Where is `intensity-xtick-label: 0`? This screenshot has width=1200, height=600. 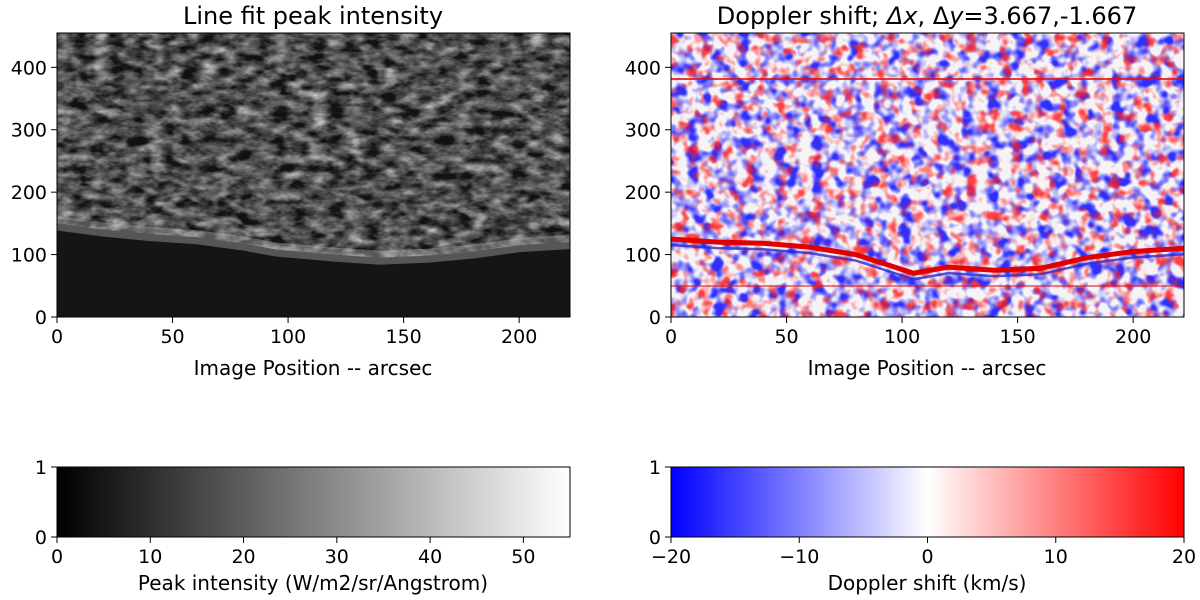
intensity-xtick-label: 0 is located at coordinates (57, 337).